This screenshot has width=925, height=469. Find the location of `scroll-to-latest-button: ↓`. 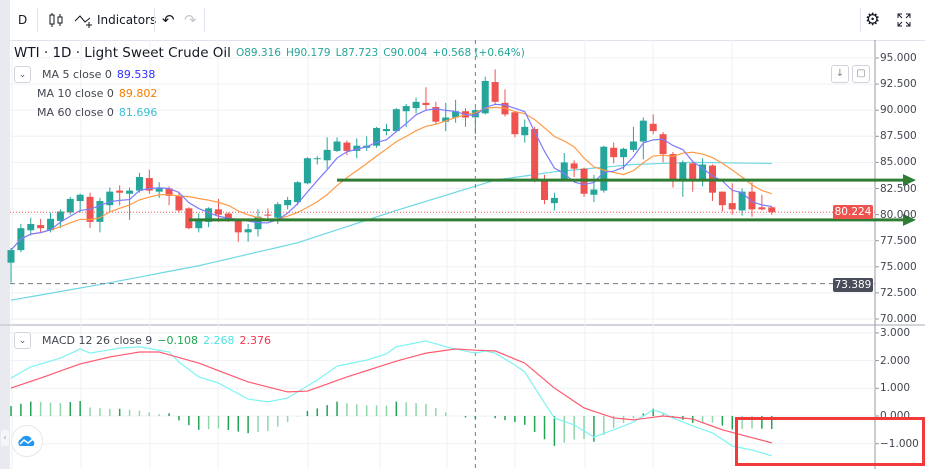

scroll-to-latest-button: ↓ is located at coordinates (840, 74).